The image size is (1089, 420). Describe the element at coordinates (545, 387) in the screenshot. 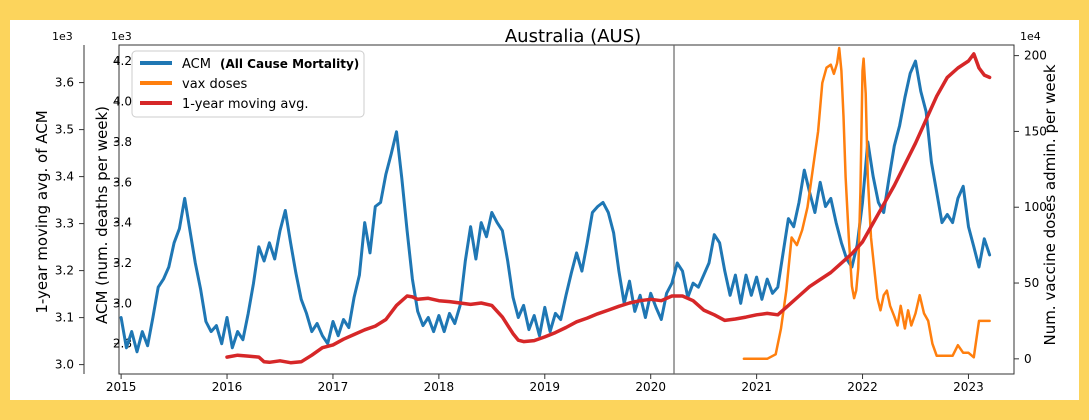

I see `x-axis-tick-label: 2019` at that location.